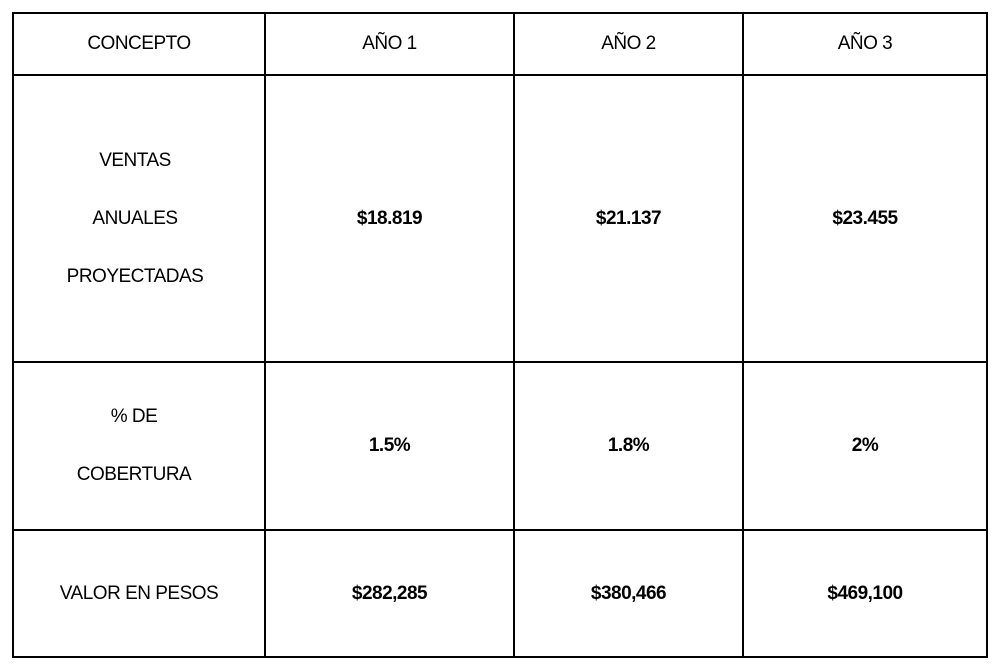 This screenshot has height=669, width=996. I want to click on value-cell-cobertura-ano-1: 1.5%, so click(389, 446).